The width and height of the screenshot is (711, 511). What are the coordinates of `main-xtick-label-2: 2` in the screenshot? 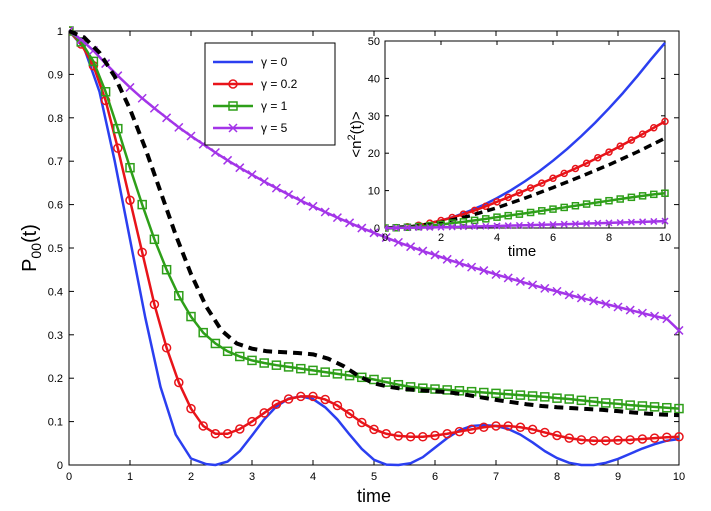 It's located at (191, 477).